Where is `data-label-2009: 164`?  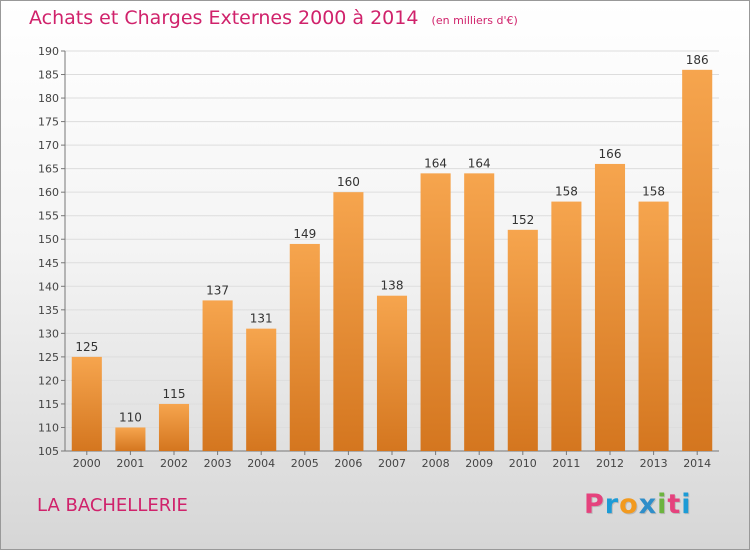
data-label-2009: 164 is located at coordinates (479, 163).